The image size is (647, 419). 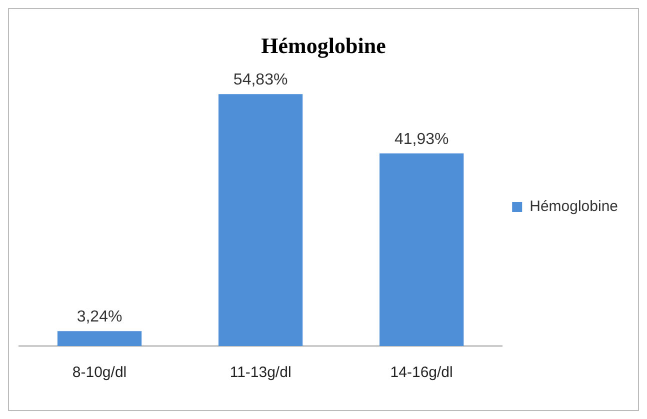 What do you see at coordinates (574, 207) in the screenshot?
I see `legend-label: Hémoglobine` at bounding box center [574, 207].